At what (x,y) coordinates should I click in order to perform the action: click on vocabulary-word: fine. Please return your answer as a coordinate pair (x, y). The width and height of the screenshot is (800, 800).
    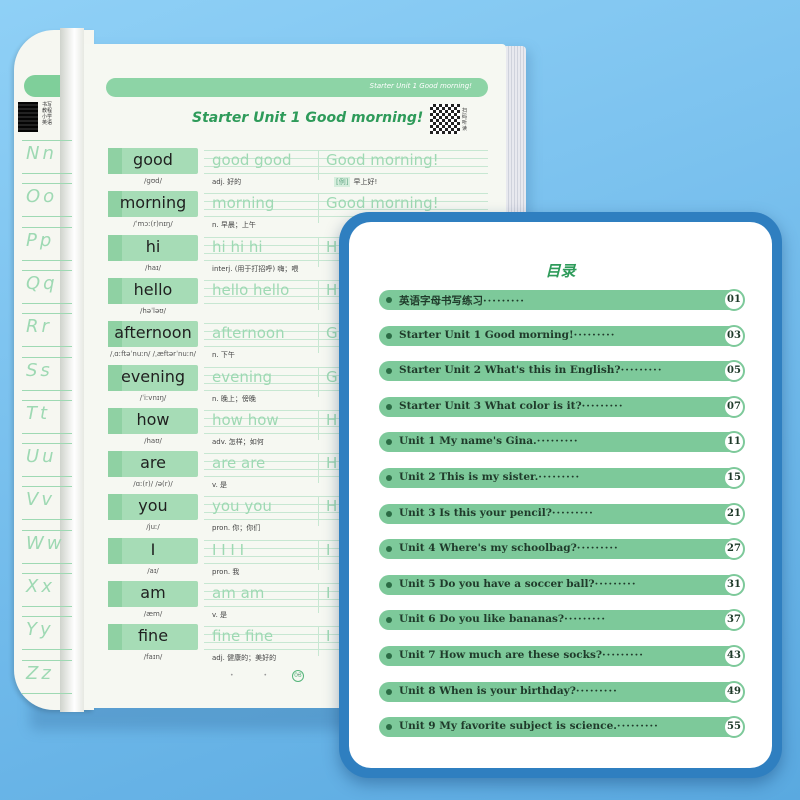
    Looking at the image, I should click on (153, 636).